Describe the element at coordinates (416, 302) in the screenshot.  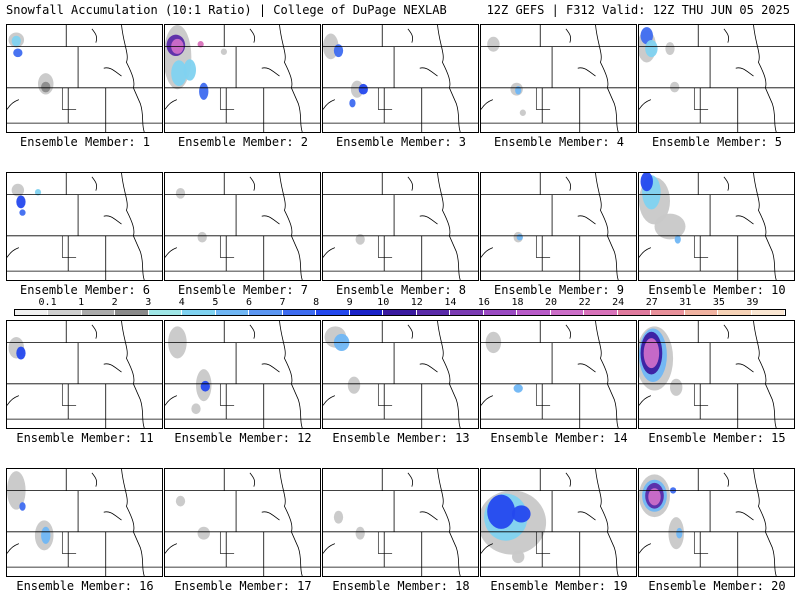
I see `colorbar-tick-label: 12` at that location.